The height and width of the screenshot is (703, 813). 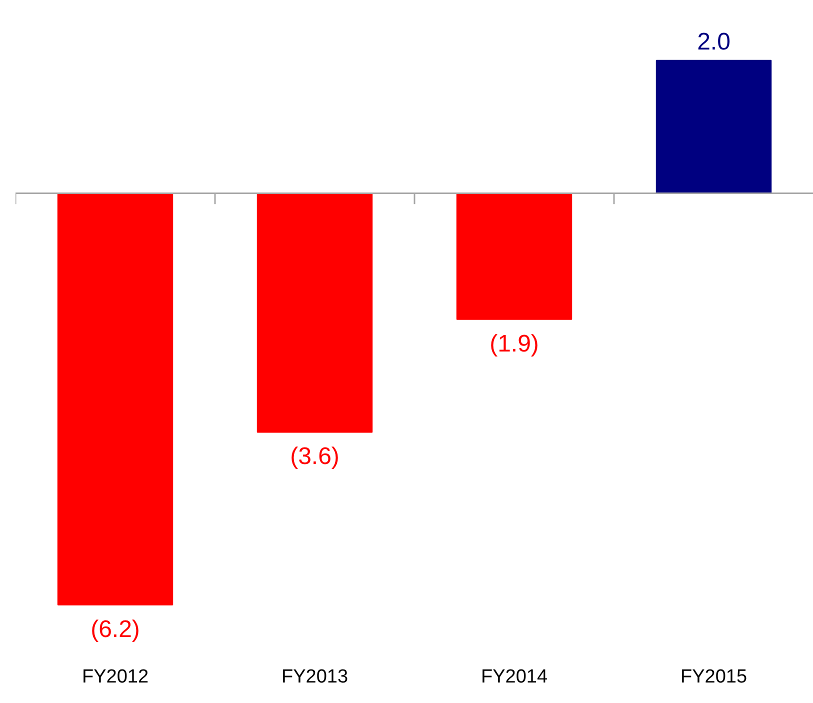 What do you see at coordinates (115, 677) in the screenshot?
I see `x-tick-label: FY2012` at bounding box center [115, 677].